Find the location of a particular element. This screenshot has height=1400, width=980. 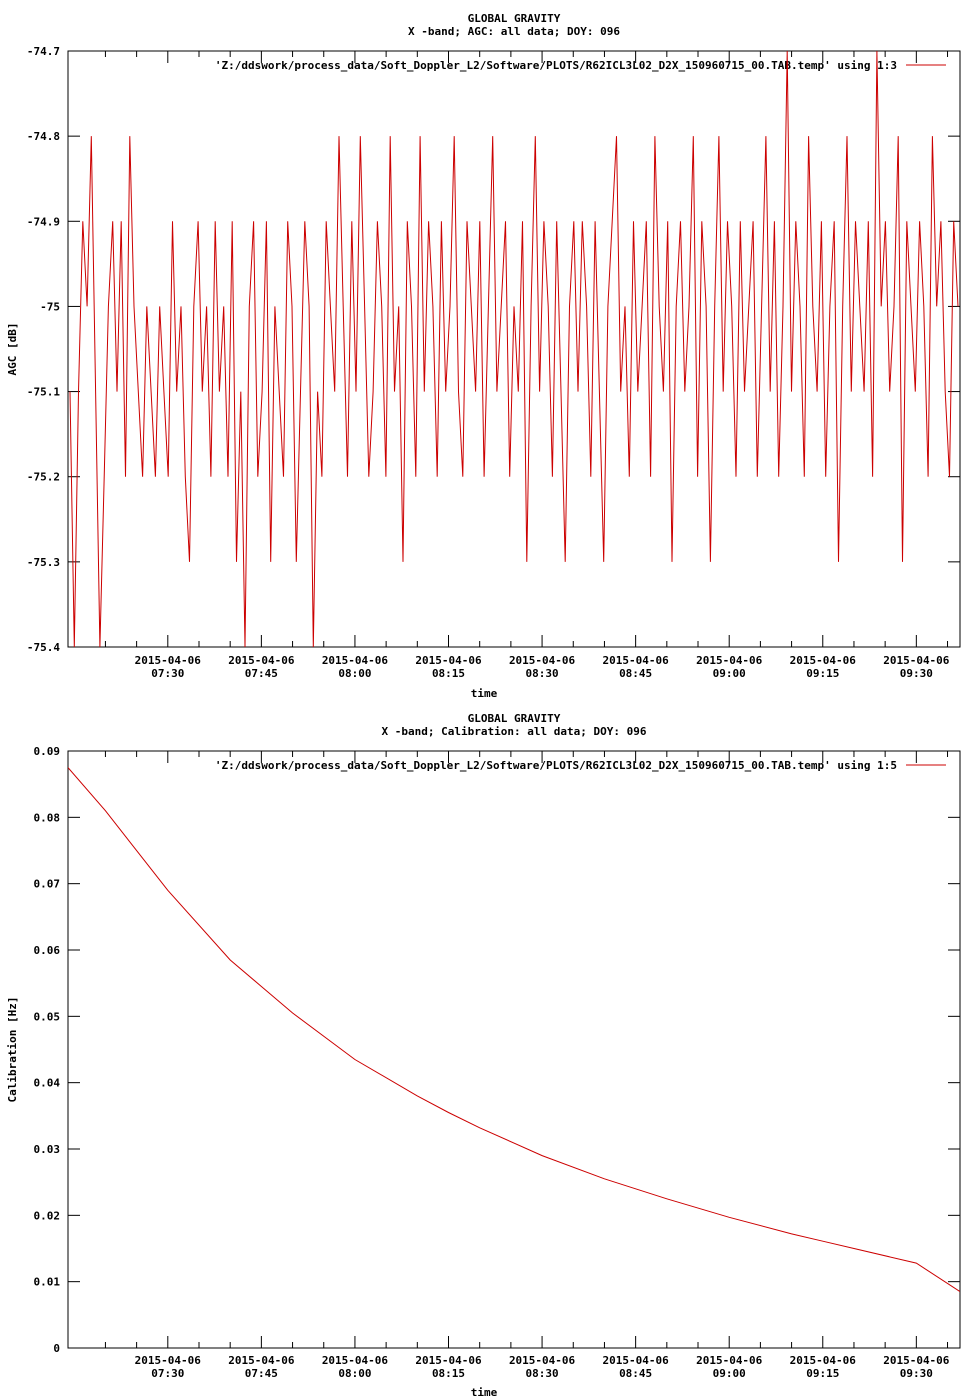

y-tick-label: 0.04 is located at coordinates (47, 1083).